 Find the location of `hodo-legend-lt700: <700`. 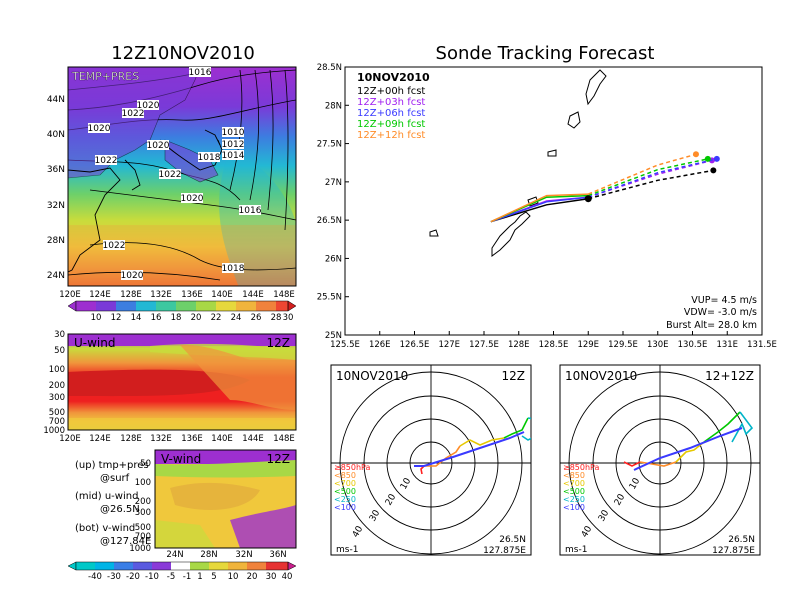

hodo-legend-lt700: <700 is located at coordinates (345, 483).